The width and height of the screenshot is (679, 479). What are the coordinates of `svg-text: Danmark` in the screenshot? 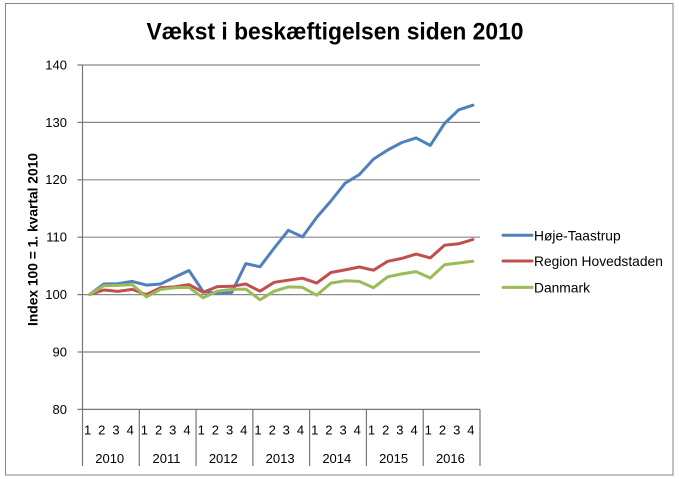 It's located at (562, 287).